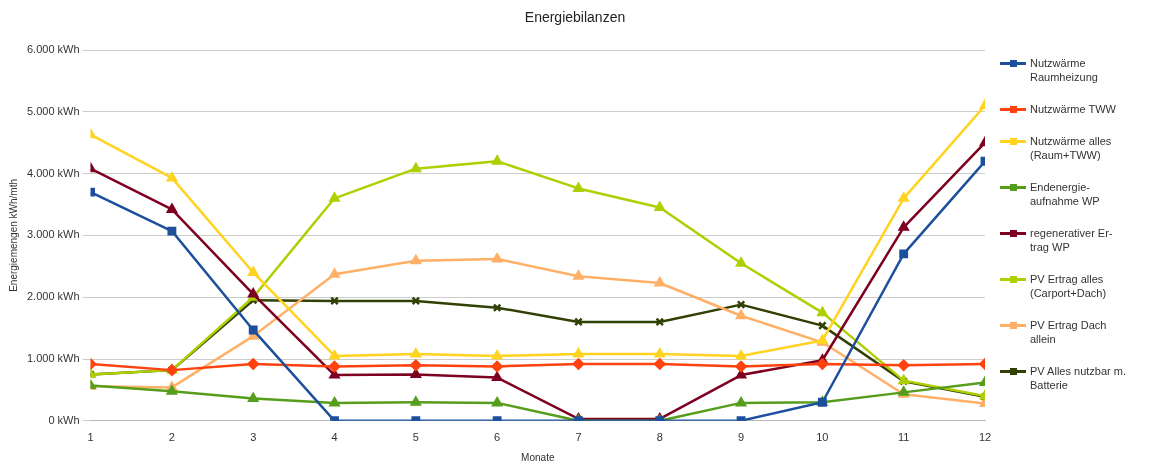  What do you see at coordinates (1069, 332) in the screenshot?
I see `legend-label: PV Ertrag Dach allein` at bounding box center [1069, 332].